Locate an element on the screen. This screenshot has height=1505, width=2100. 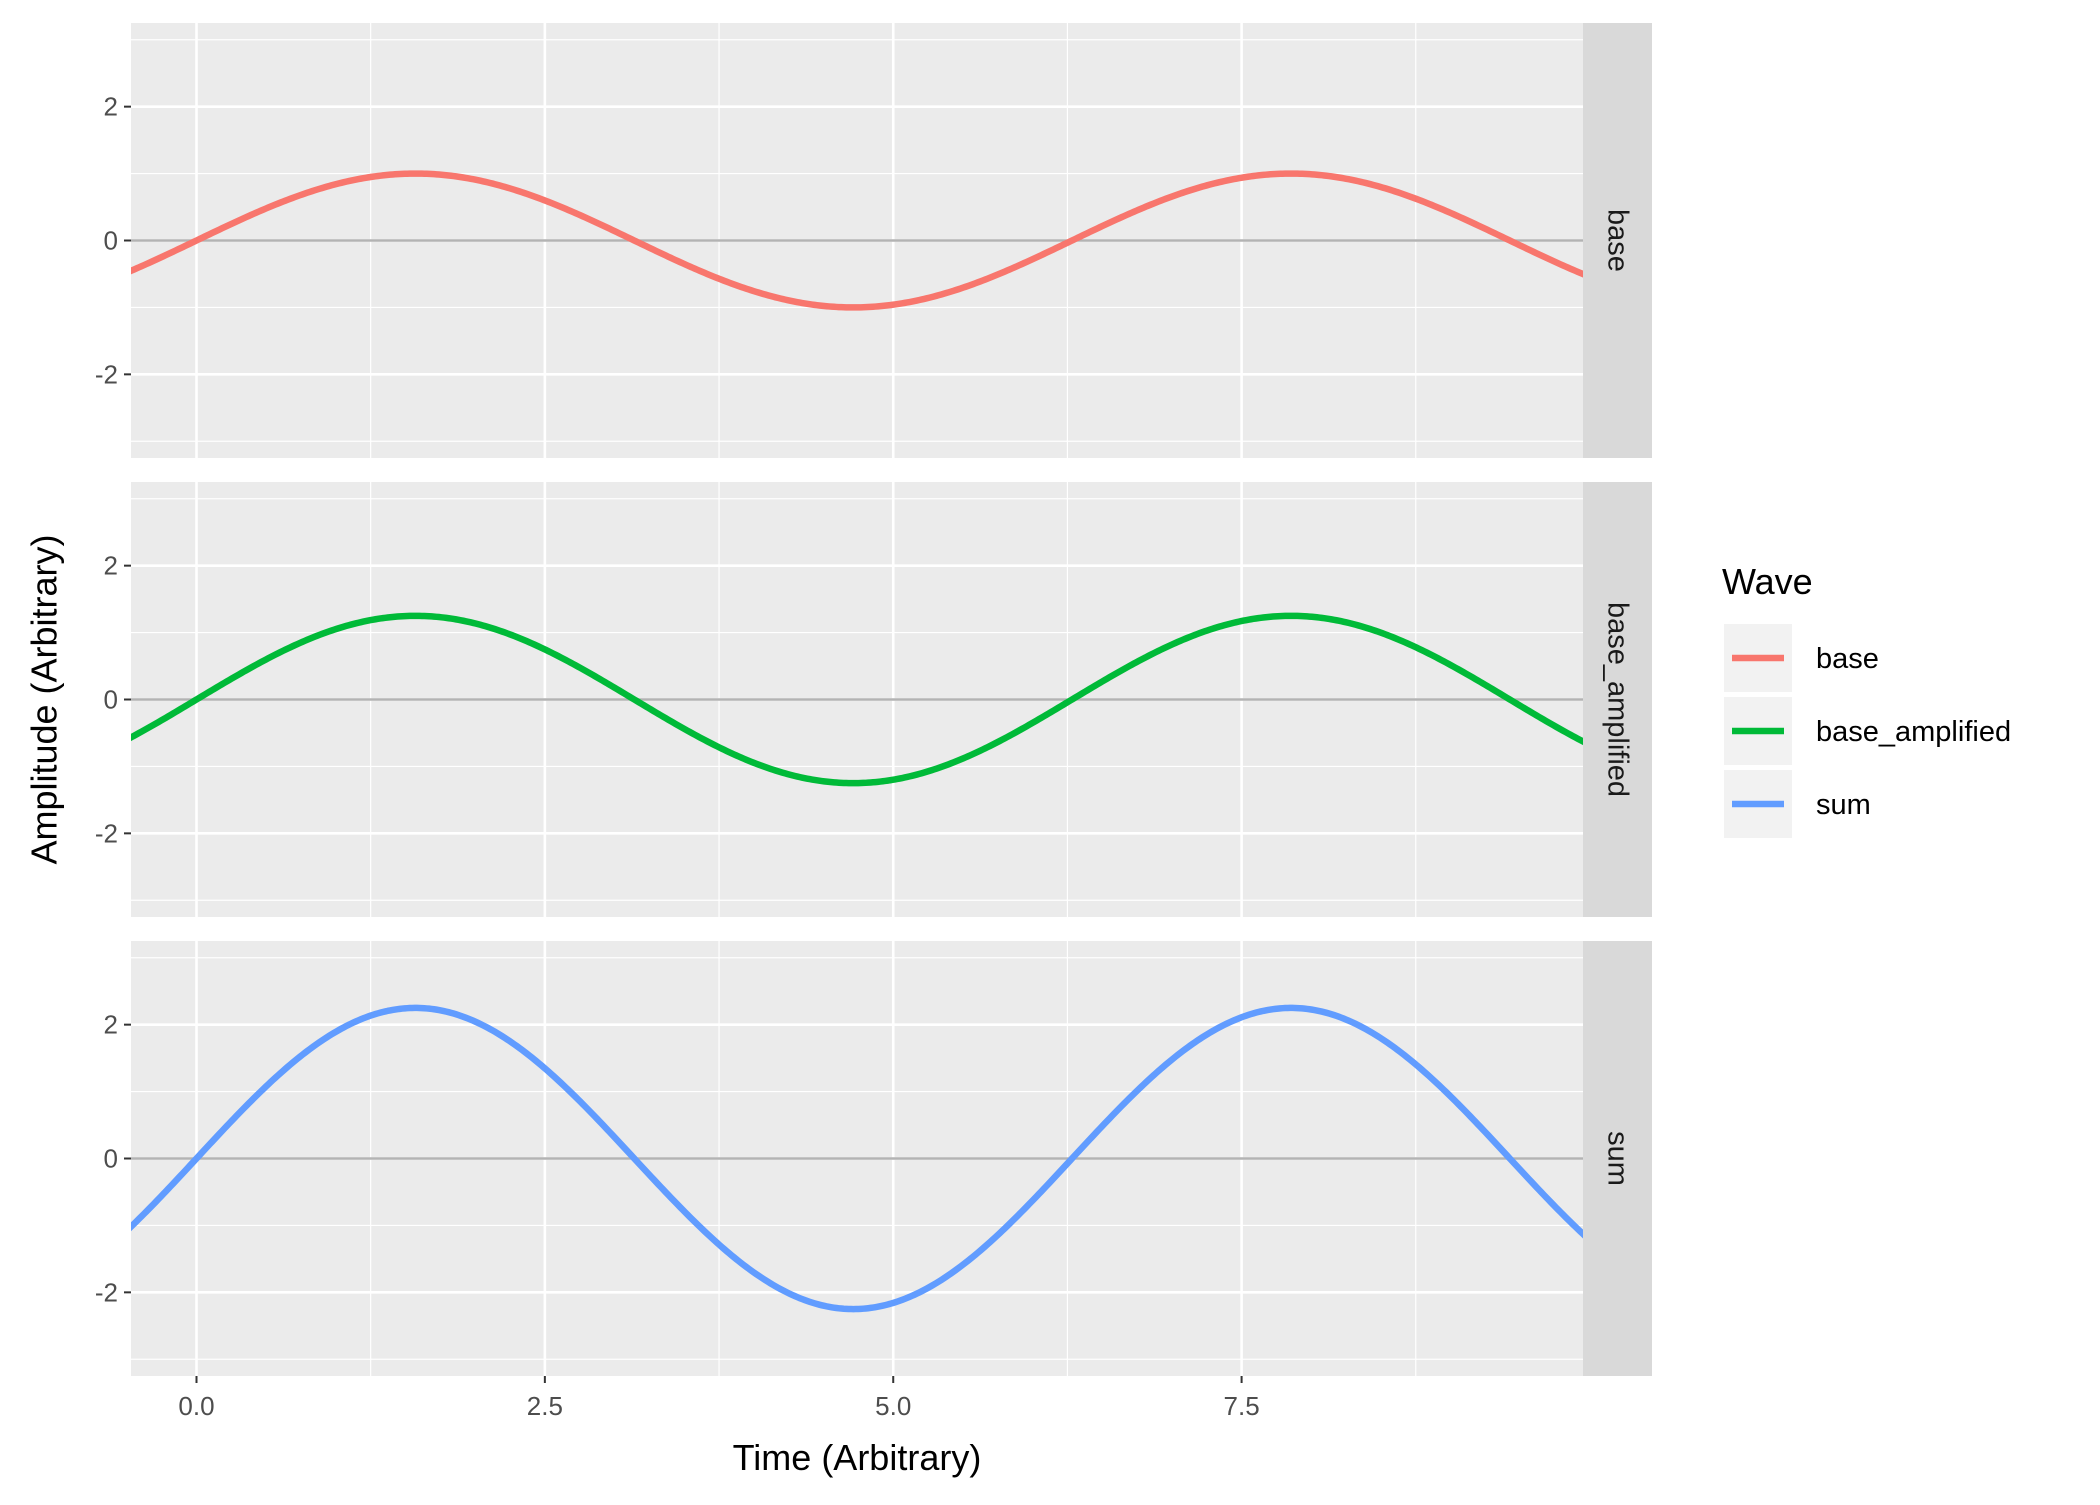
legend-key-sum is located at coordinates (1758, 804).